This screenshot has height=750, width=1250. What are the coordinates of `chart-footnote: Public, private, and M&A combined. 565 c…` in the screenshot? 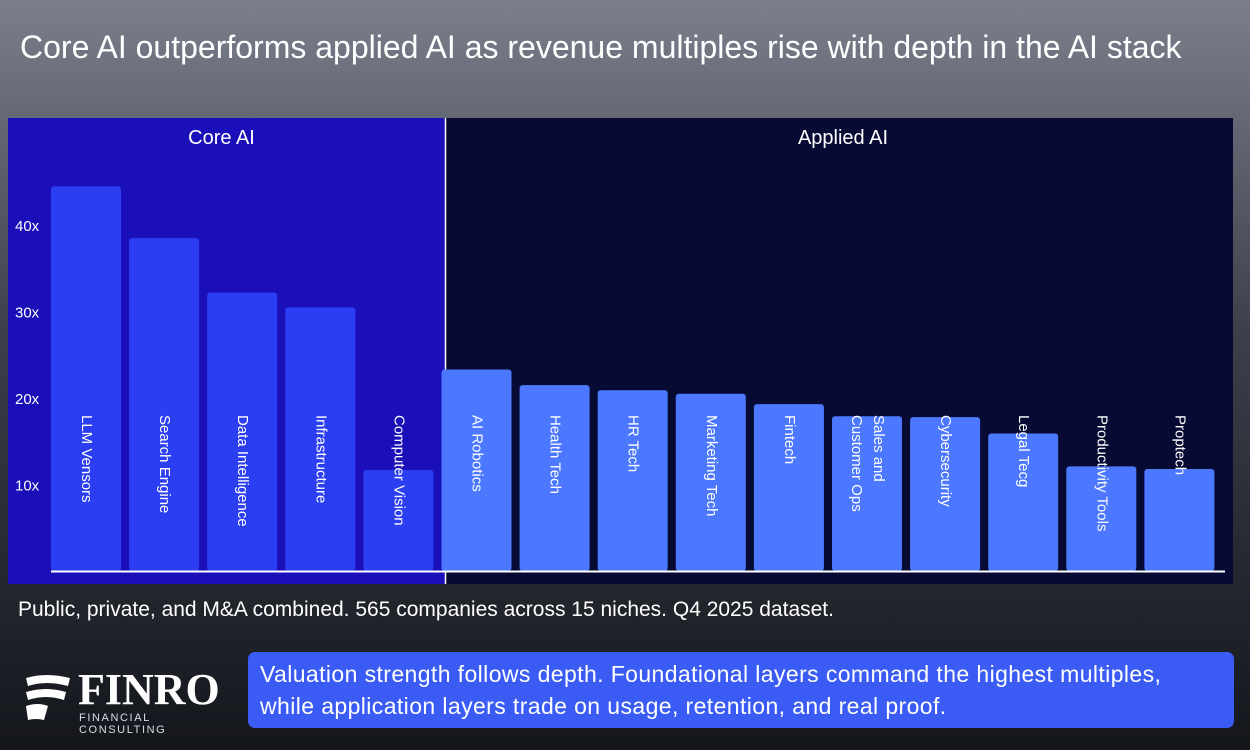 It's located at (426, 609).